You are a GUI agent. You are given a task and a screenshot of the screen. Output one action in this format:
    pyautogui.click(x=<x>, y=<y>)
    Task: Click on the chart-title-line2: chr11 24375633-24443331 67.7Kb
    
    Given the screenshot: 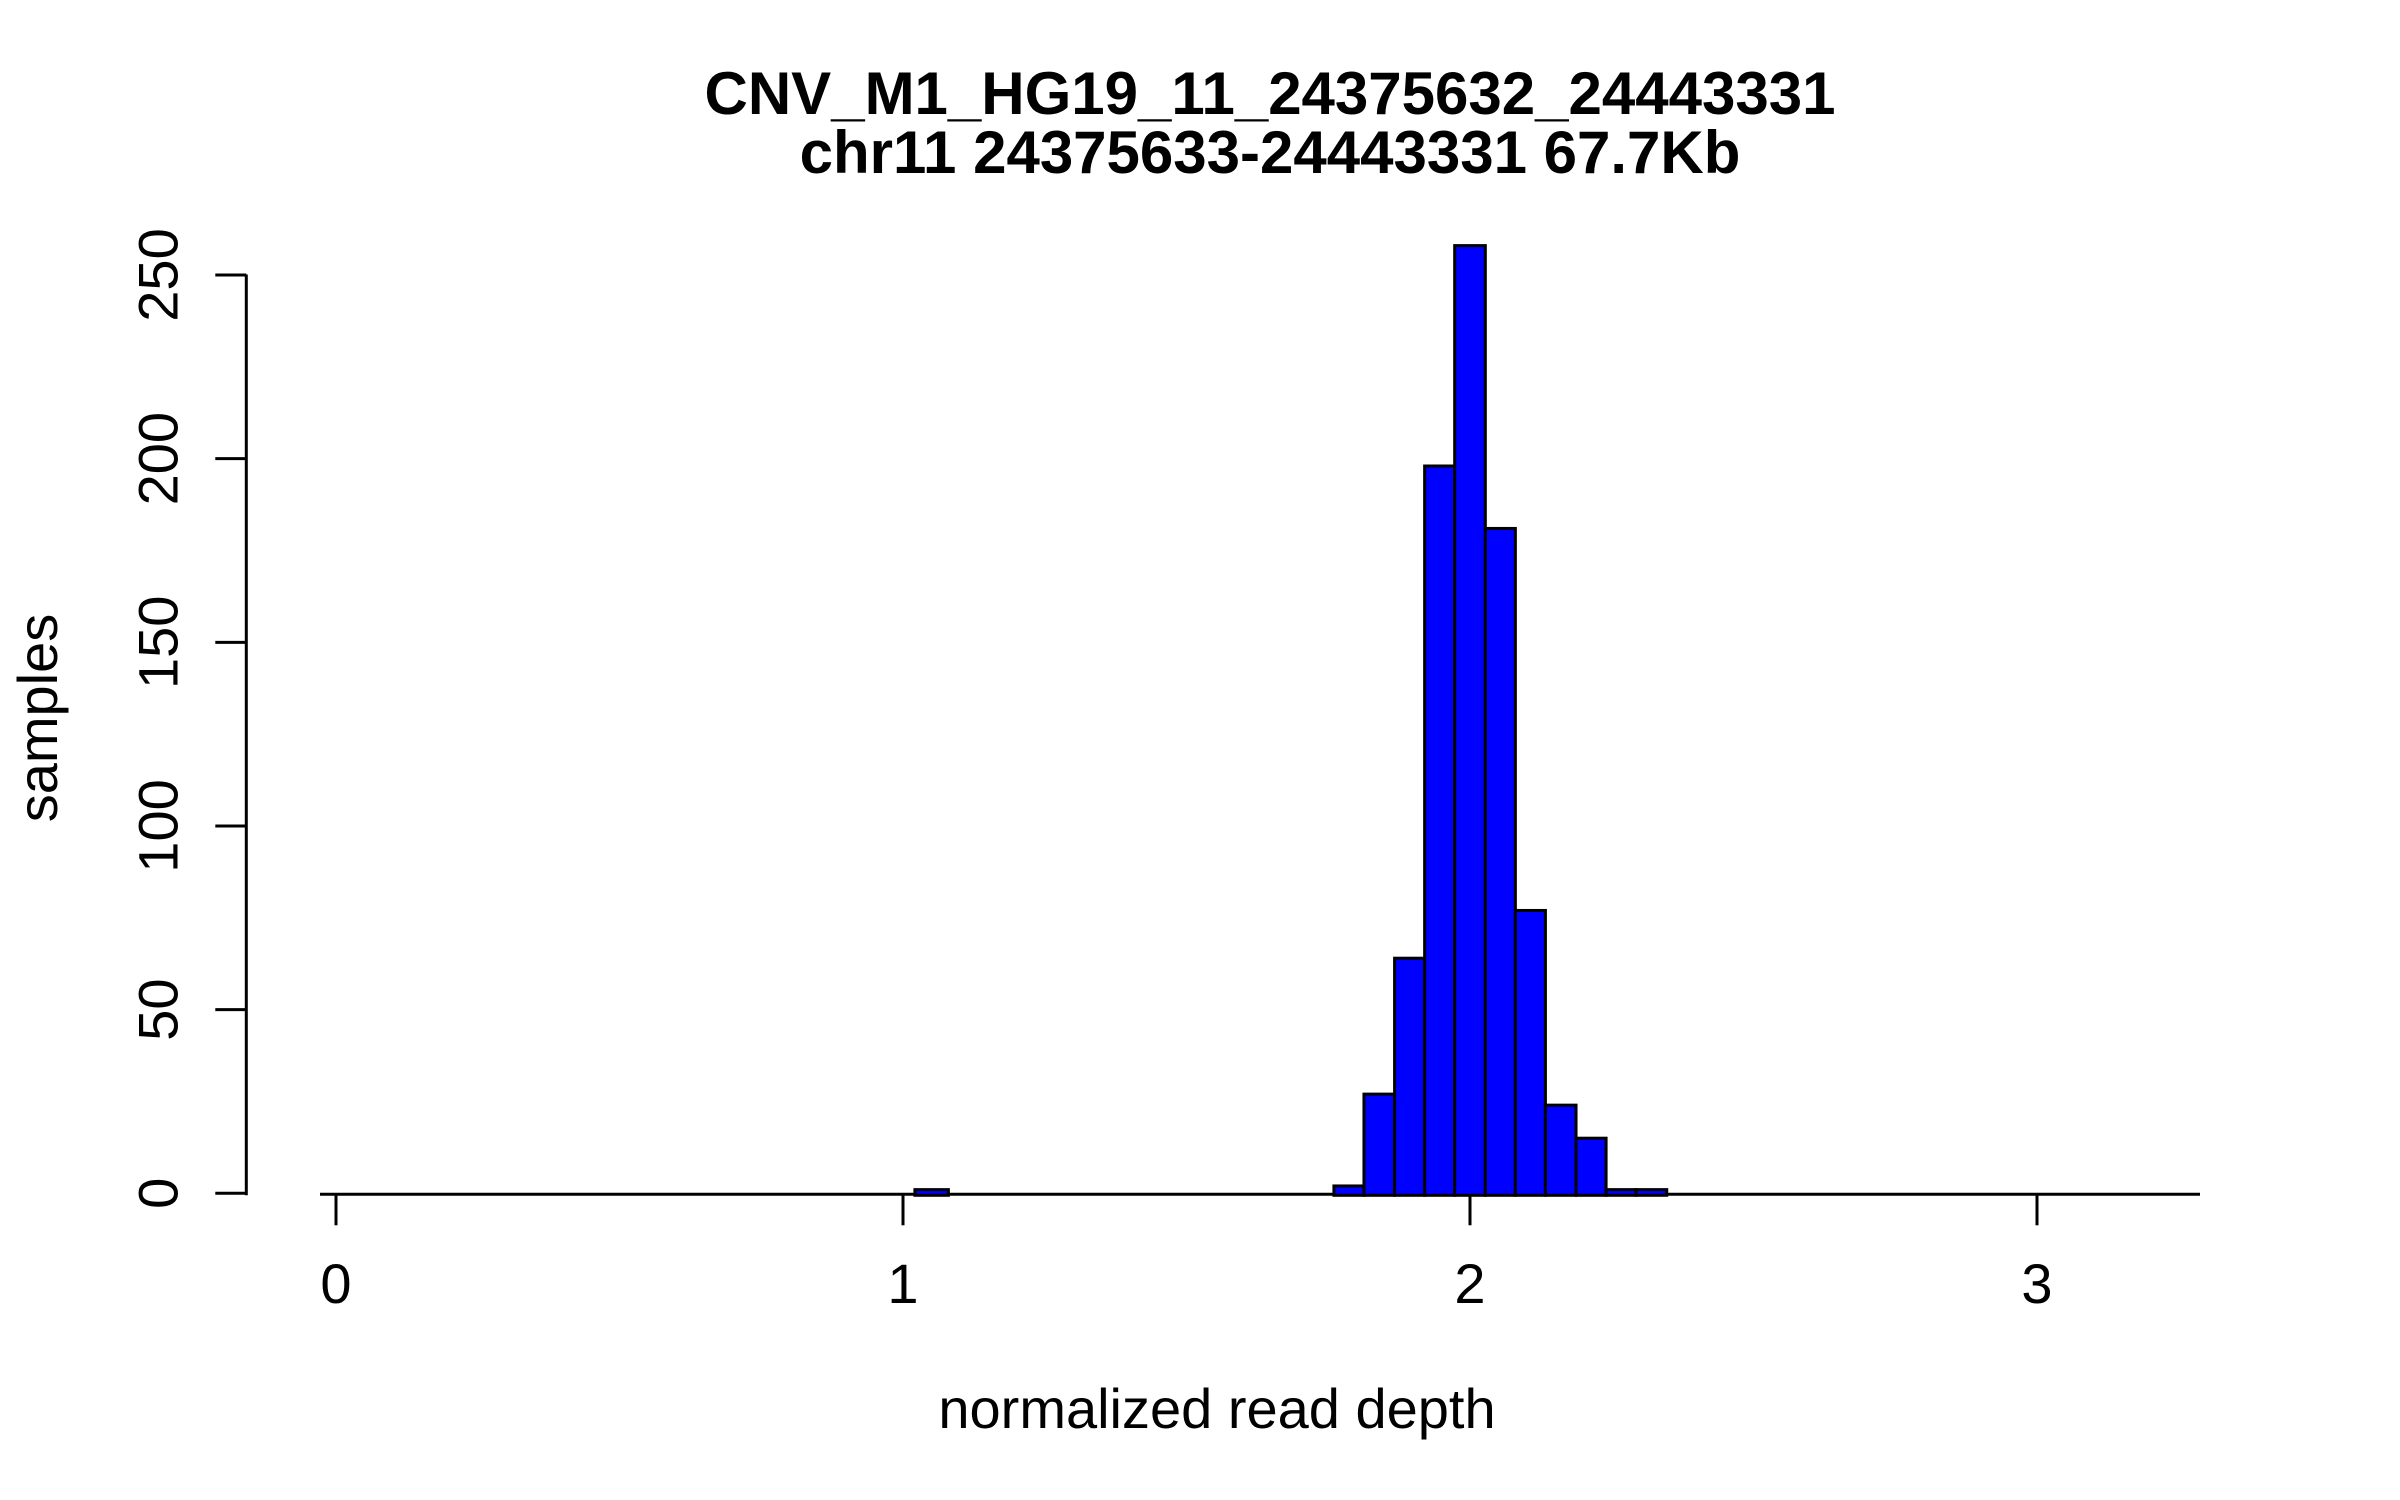 What is the action you would take?
    pyautogui.click(x=1270, y=152)
    